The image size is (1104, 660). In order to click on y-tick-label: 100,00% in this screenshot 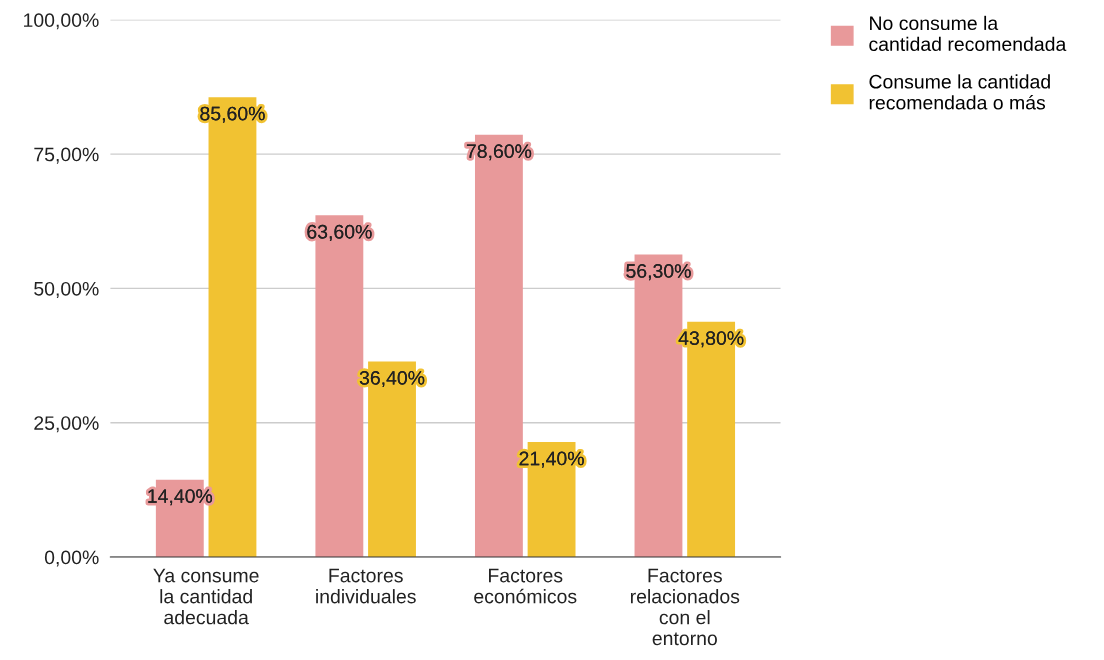, I will do `click(61, 21)`.